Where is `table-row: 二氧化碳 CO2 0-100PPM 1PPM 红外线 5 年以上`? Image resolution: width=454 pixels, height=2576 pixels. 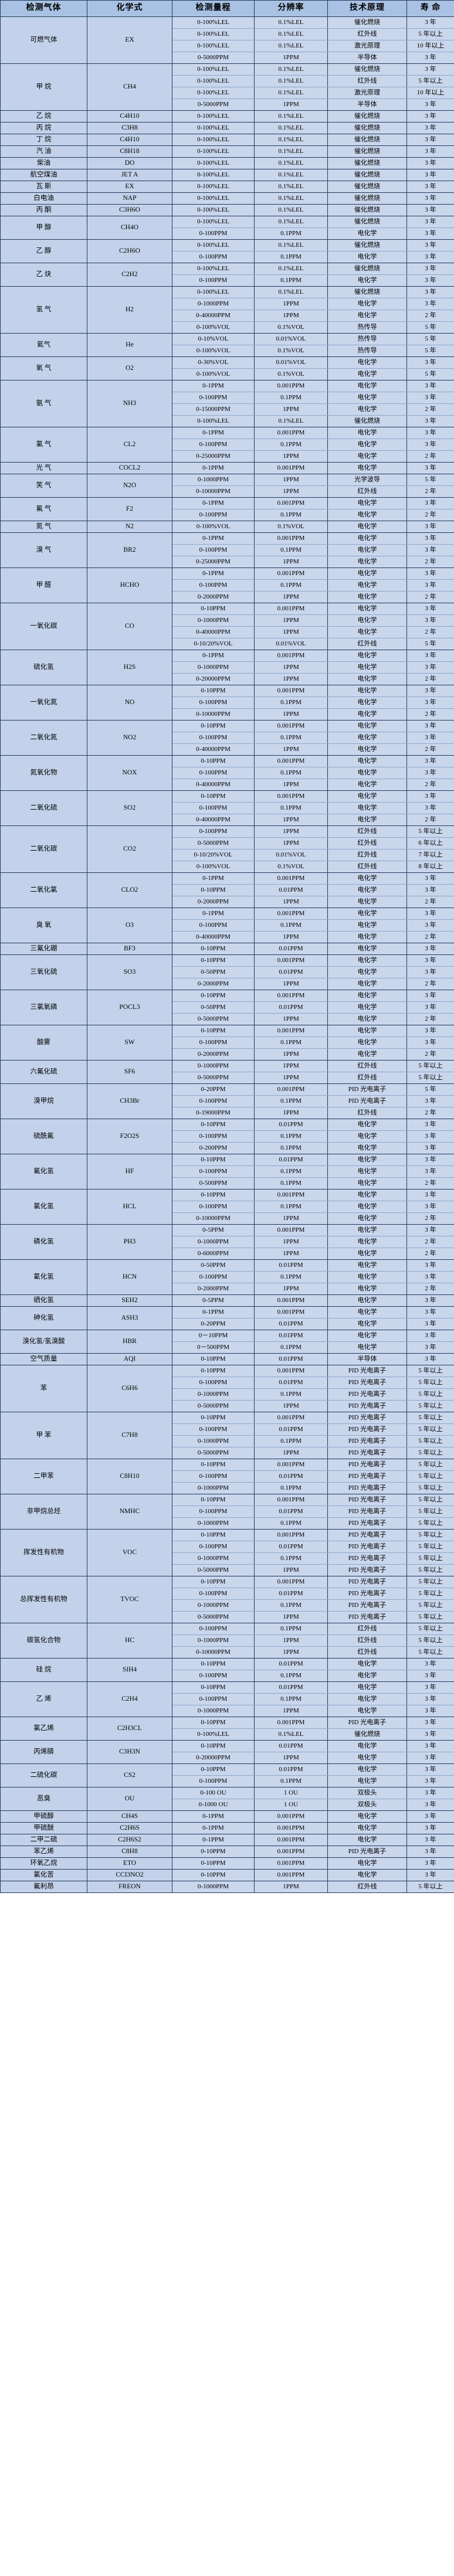
table-row: 二氧化碳 CO2 0-100PPM 1PPM 红外线 5 年以上 is located at coordinates (227, 849).